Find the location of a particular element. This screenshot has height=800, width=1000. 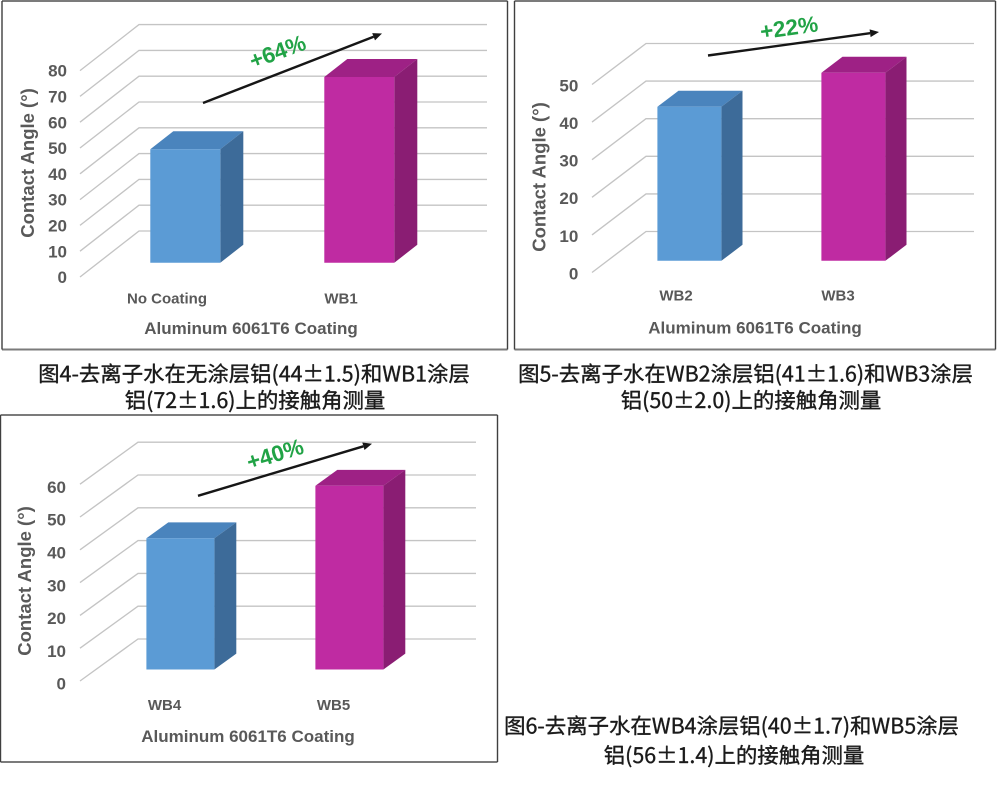

svg-text: WB3 is located at coordinates (837, 295).